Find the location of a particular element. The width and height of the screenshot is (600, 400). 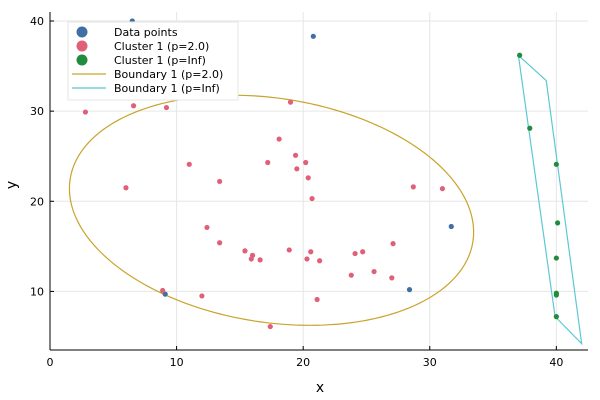

x-tick-label-3: 30 is located at coordinates (430, 362).